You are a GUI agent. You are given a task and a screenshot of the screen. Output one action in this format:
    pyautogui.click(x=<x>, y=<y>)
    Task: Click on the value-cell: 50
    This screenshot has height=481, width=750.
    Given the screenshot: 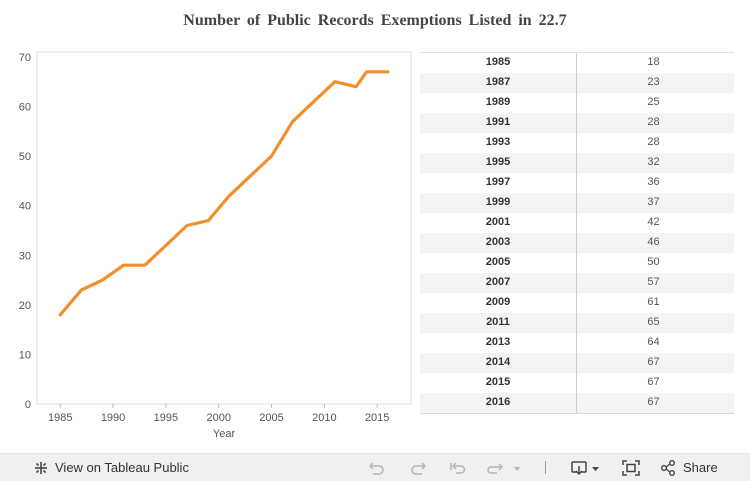 What is the action you would take?
    pyautogui.click(x=653, y=262)
    